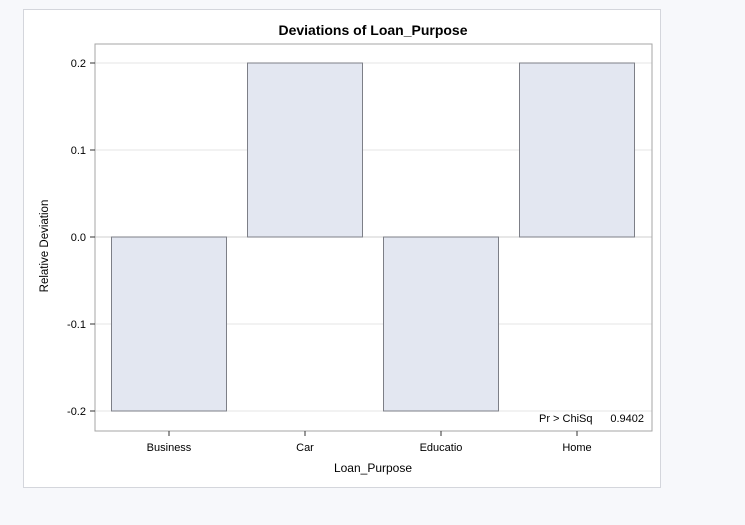 This screenshot has height=525, width=745. I want to click on chart-title: Deviations of Loan_Purpose, so click(372, 30).